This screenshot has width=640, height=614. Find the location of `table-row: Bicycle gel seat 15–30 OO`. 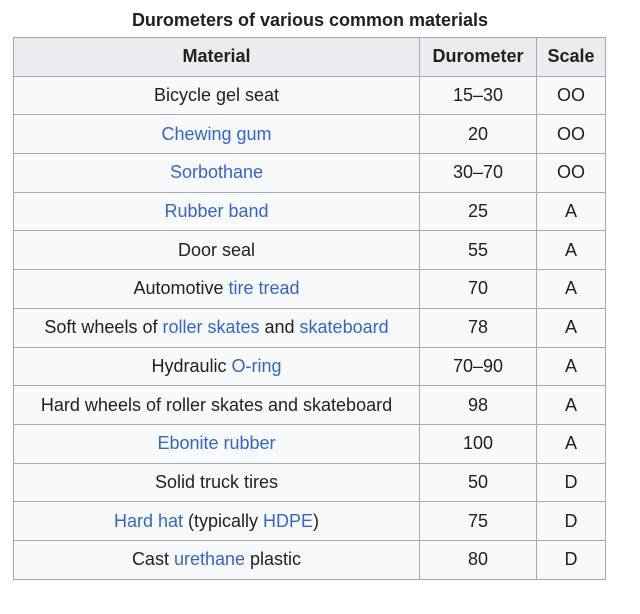

table-row: Bicycle gel seat 15–30 OO is located at coordinates (309, 95).